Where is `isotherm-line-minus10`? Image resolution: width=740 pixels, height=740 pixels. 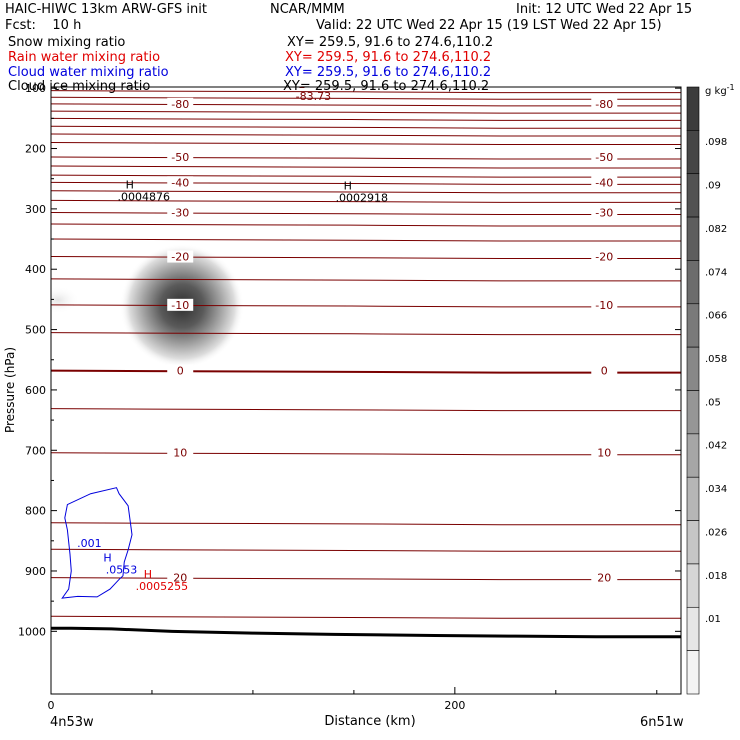 isotherm-line-minus10 is located at coordinates (366, 306).